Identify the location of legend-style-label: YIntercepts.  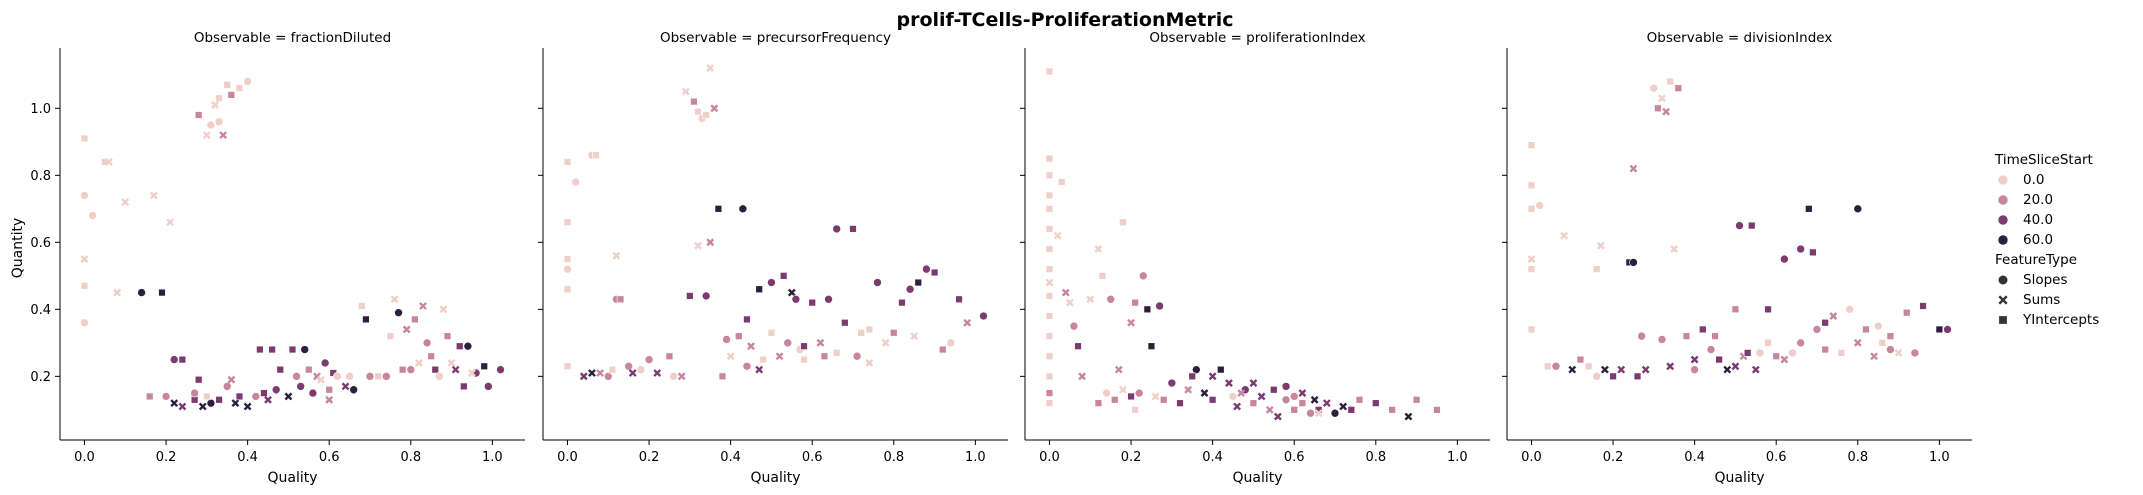
(2060, 320).